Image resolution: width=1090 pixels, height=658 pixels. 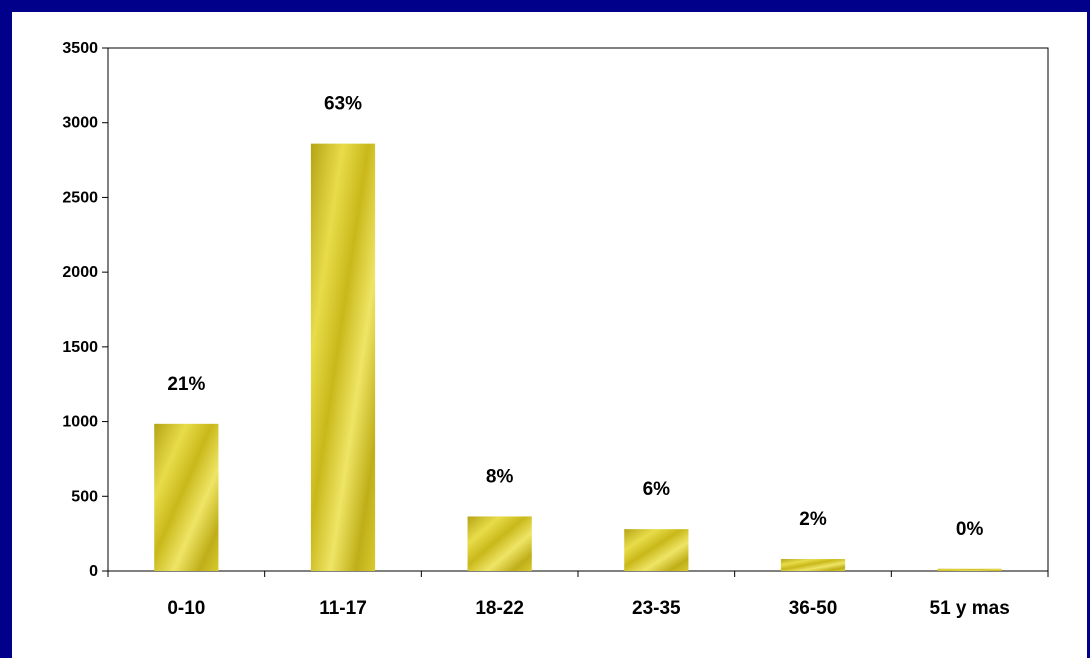 What do you see at coordinates (970, 529) in the screenshot?
I see `data-label: 0%` at bounding box center [970, 529].